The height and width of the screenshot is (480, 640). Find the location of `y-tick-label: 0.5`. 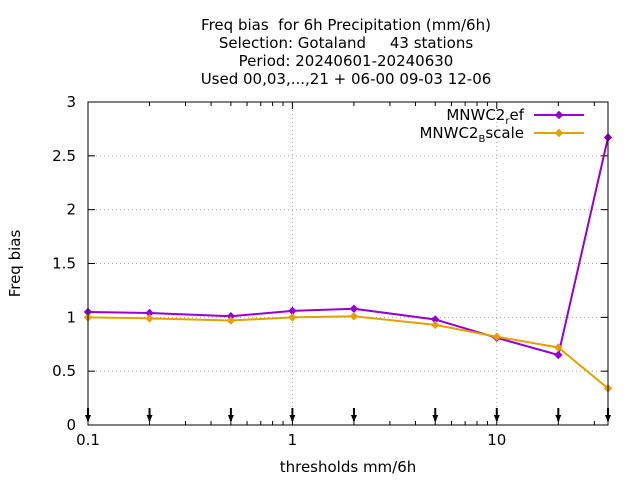

y-tick-label: 0.5 is located at coordinates (64, 371).